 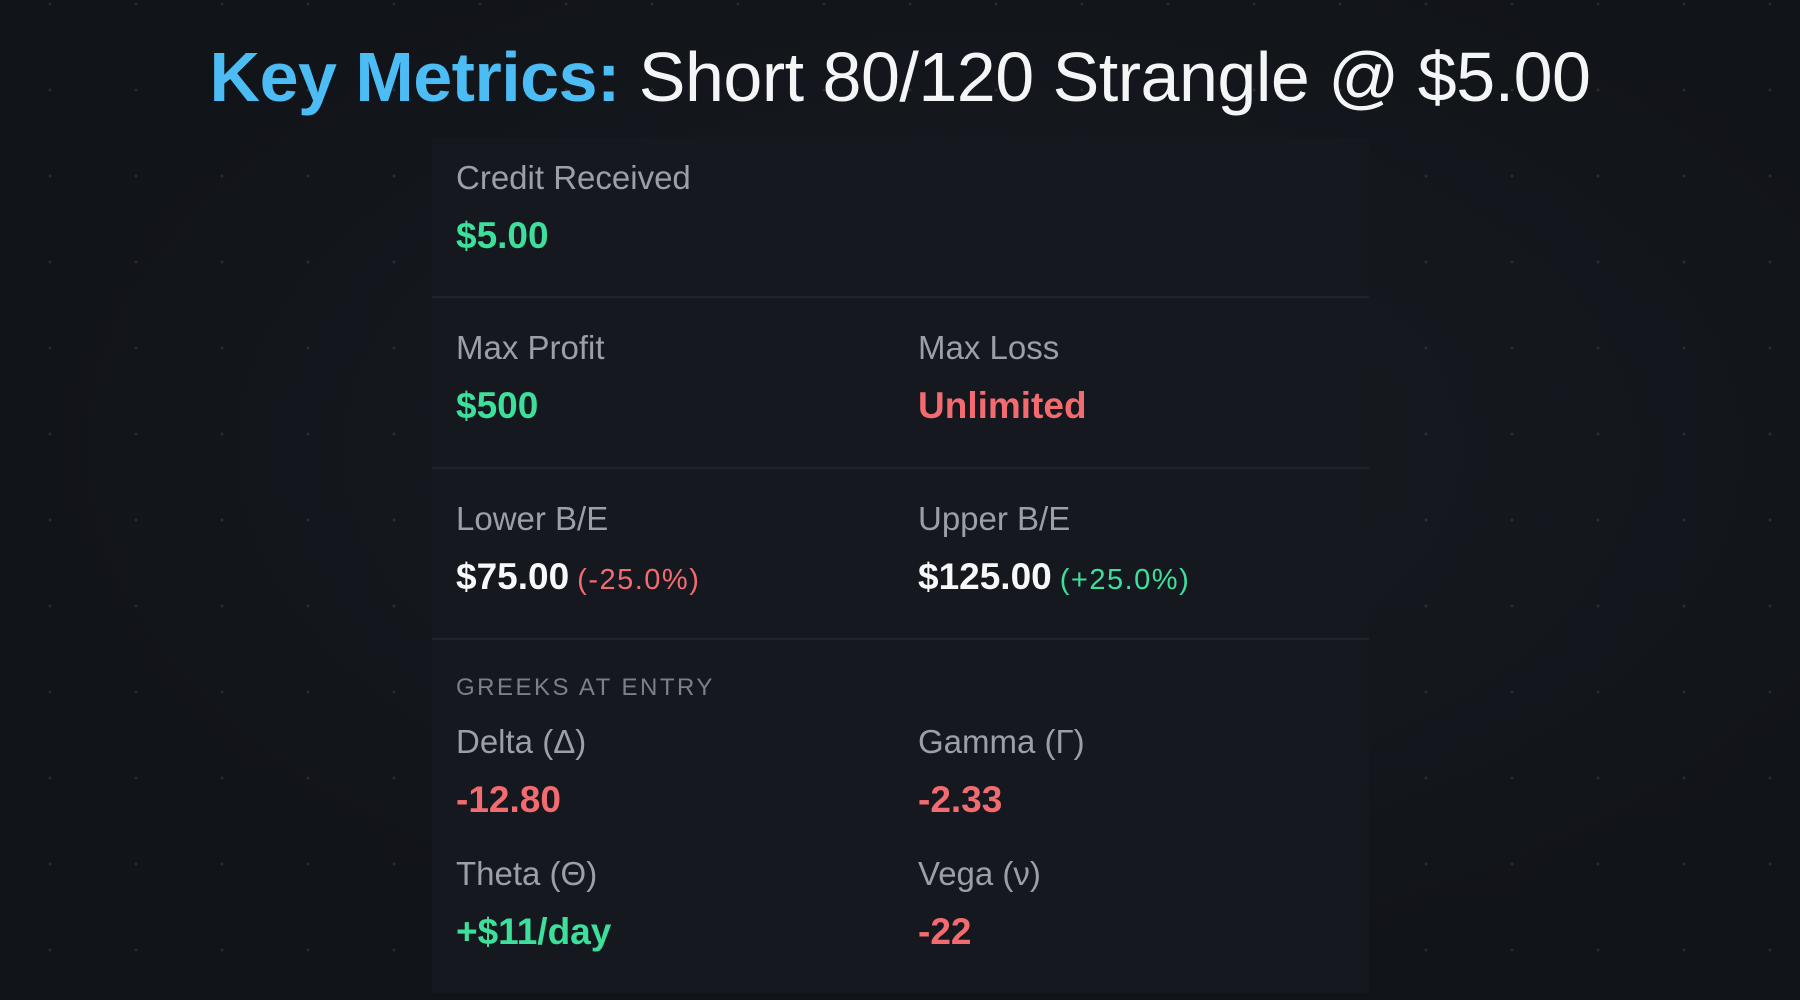 What do you see at coordinates (521, 772) in the screenshot?
I see `delta-metric: Delta (Δ) -12.80` at bounding box center [521, 772].